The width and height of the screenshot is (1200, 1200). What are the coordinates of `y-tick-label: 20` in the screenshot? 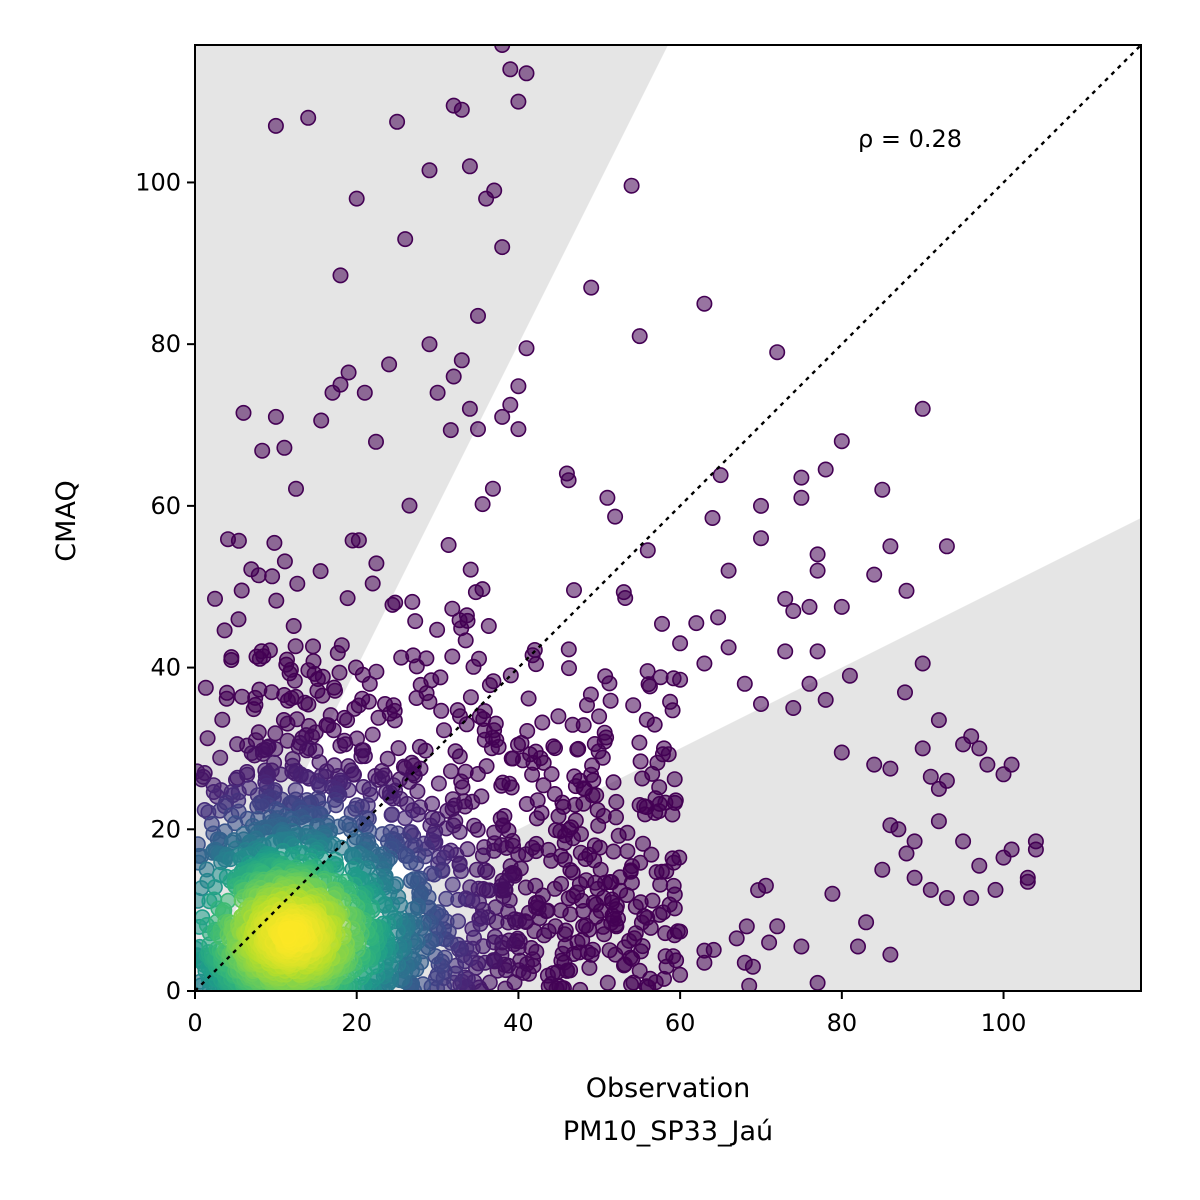 It's located at (165, 829).